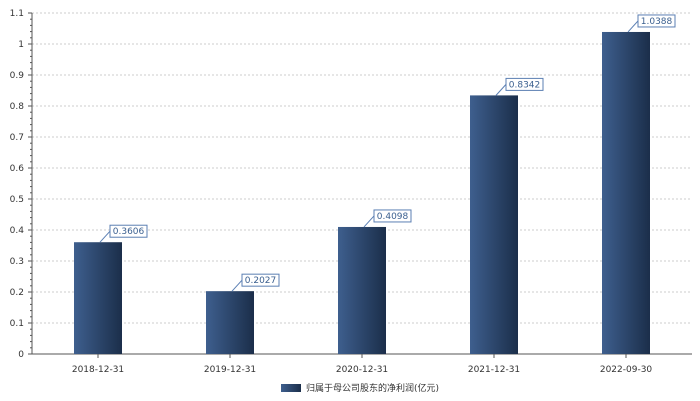 Image resolution: width=700 pixels, height=401 pixels. Describe the element at coordinates (17, 262) in the screenshot. I see `y-tick-label: 0.3` at that location.